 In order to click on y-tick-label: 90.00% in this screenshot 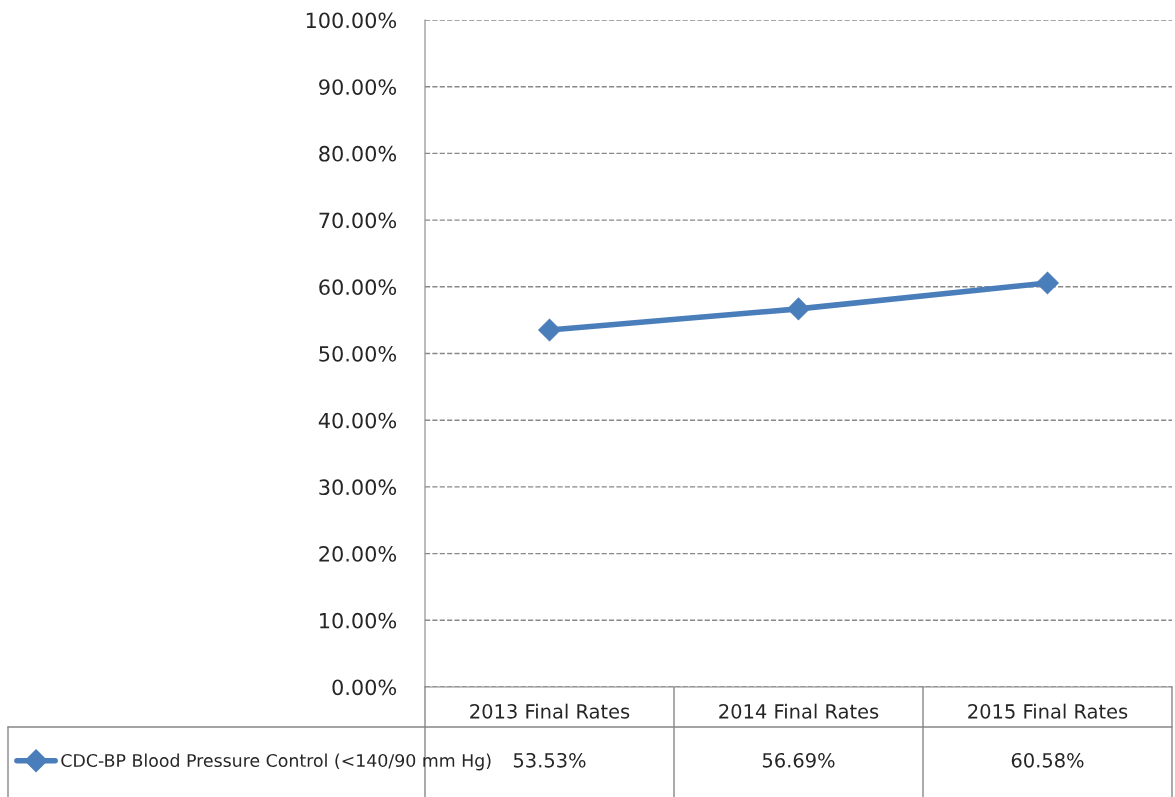, I will do `click(358, 87)`.